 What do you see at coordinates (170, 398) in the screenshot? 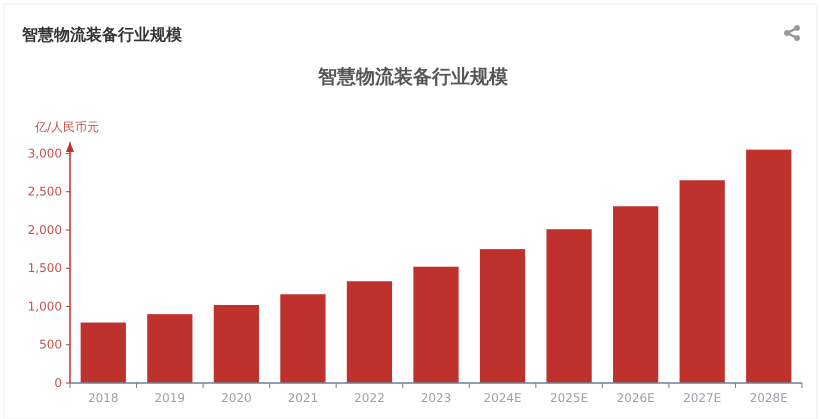
I see `x-tick-label: 2019` at bounding box center [170, 398].